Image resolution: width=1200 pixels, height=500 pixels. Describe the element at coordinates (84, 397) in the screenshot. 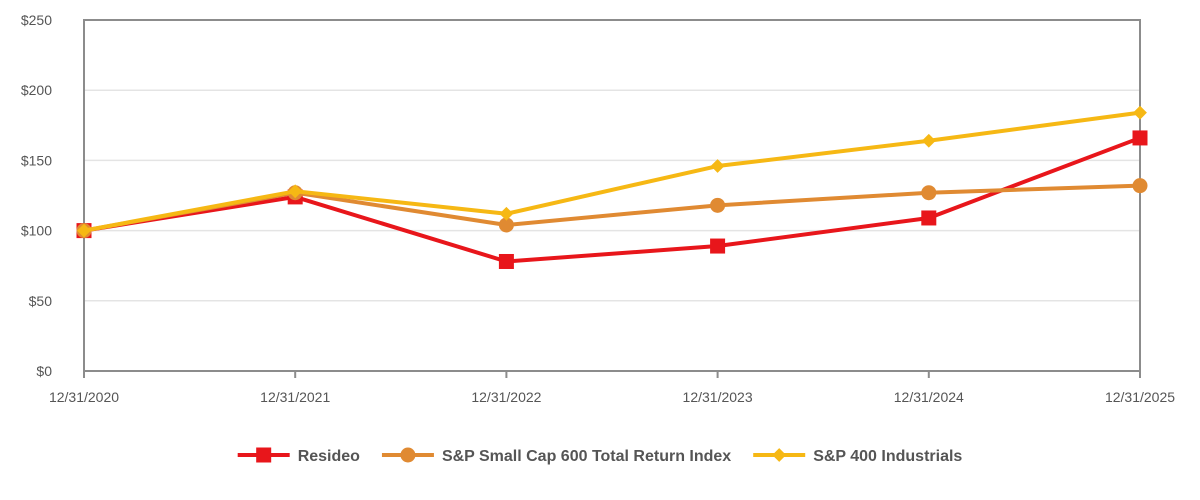

I see `x-tick-label: 12/31/2020` at that location.